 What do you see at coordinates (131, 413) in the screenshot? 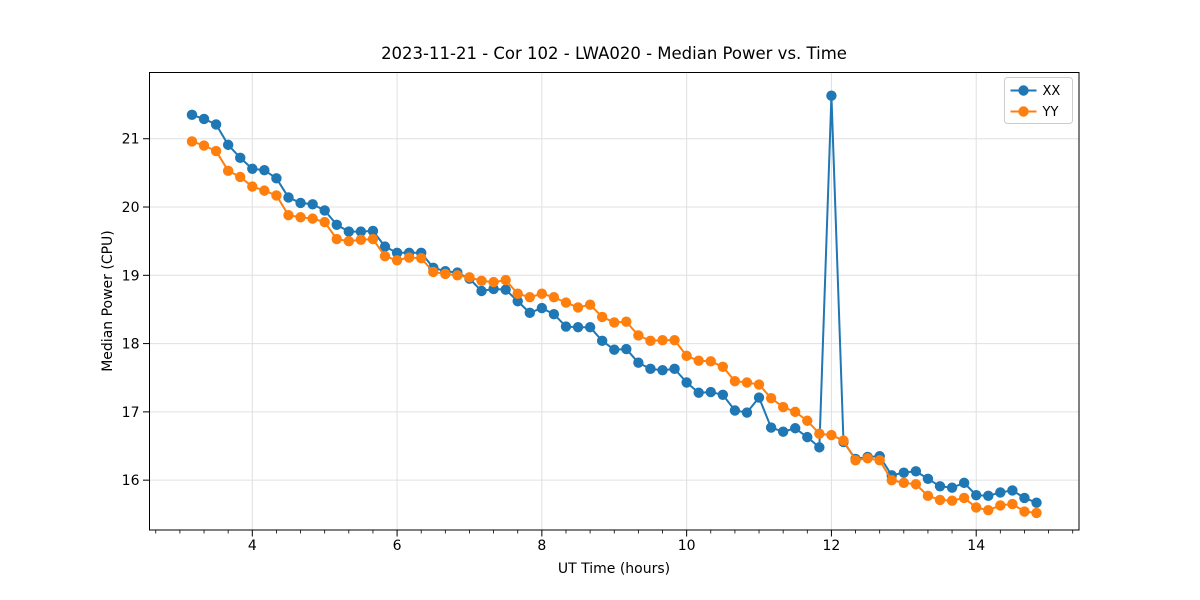
I see `y-tick-label: 17` at bounding box center [131, 413].